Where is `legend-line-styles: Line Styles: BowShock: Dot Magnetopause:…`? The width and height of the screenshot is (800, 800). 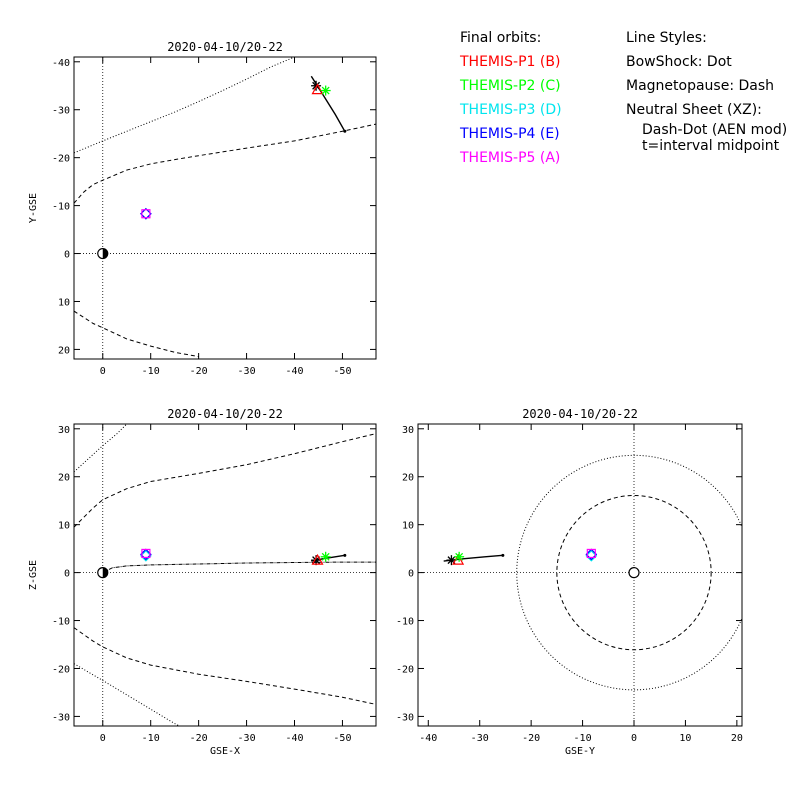
legend-line-styles: Line Styles: BowShock: Dot Magnetopause:… is located at coordinates (706, 90).